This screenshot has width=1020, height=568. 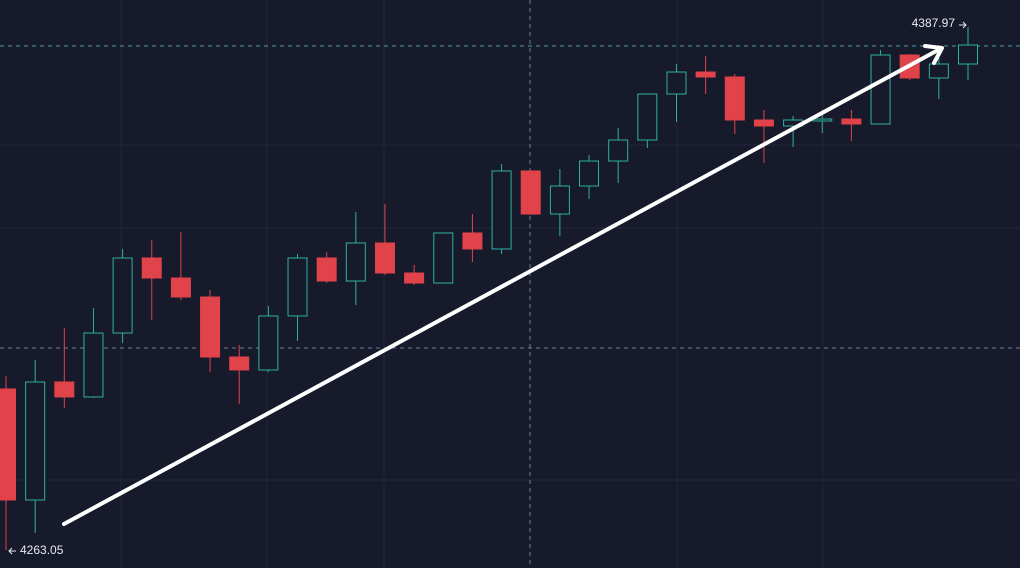 I want to click on min-price-label: 4263.05, so click(x=42, y=550).